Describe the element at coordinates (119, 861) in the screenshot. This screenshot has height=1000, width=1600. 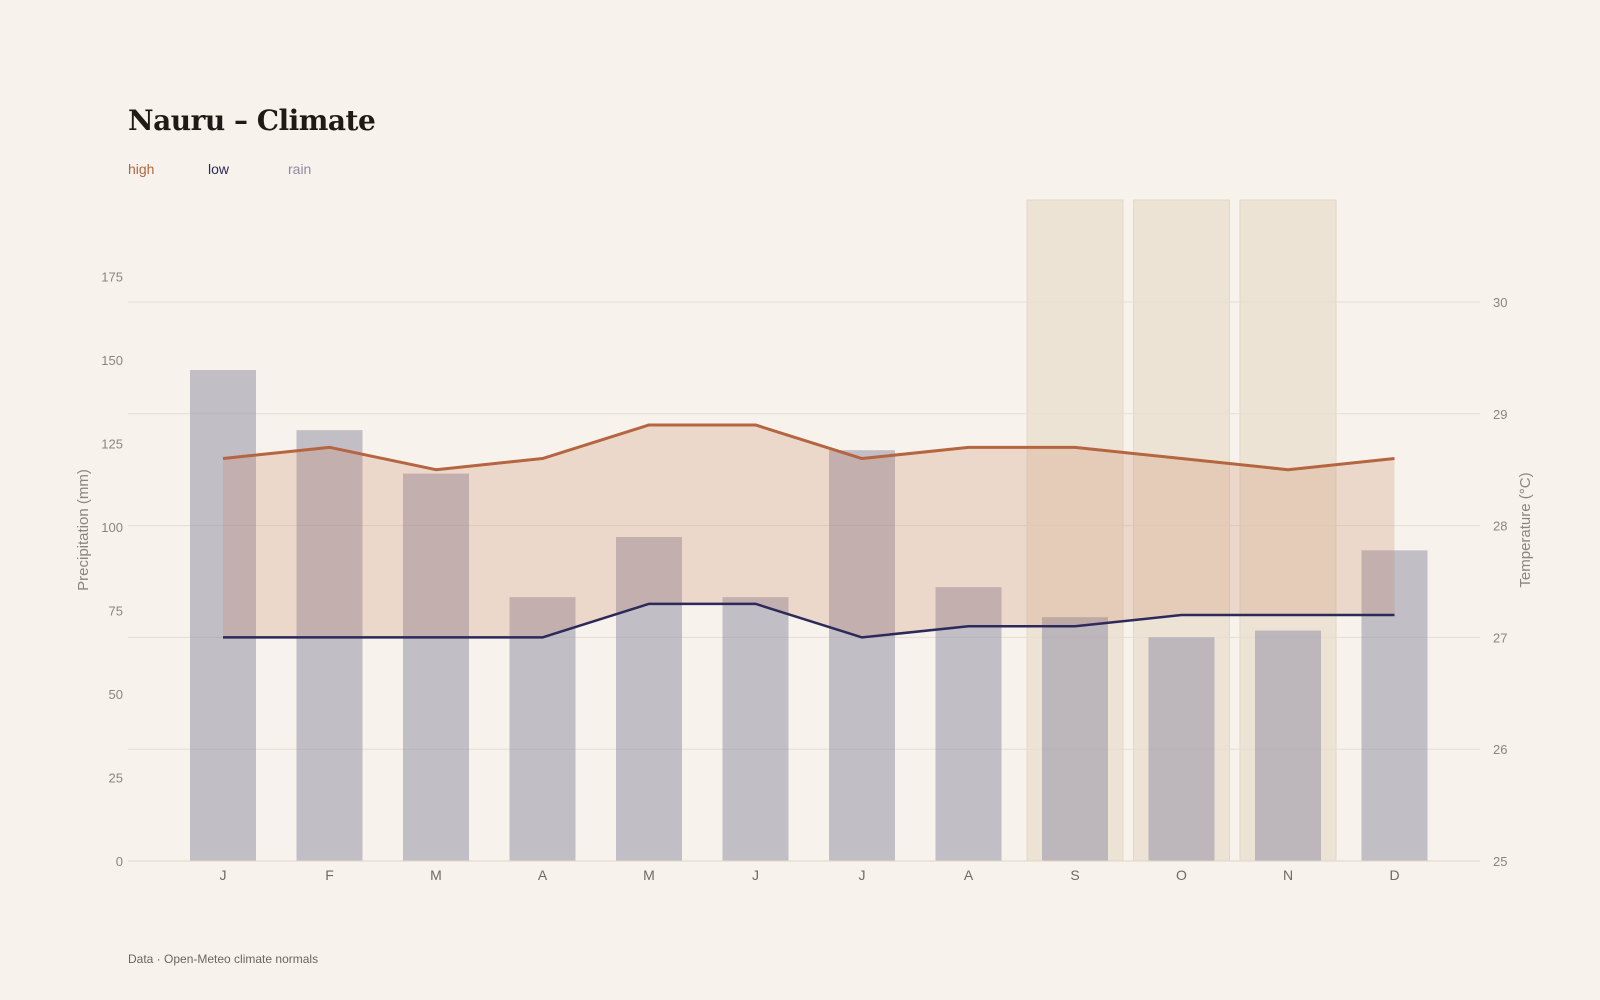
I see `left-tick-label: 0` at that location.